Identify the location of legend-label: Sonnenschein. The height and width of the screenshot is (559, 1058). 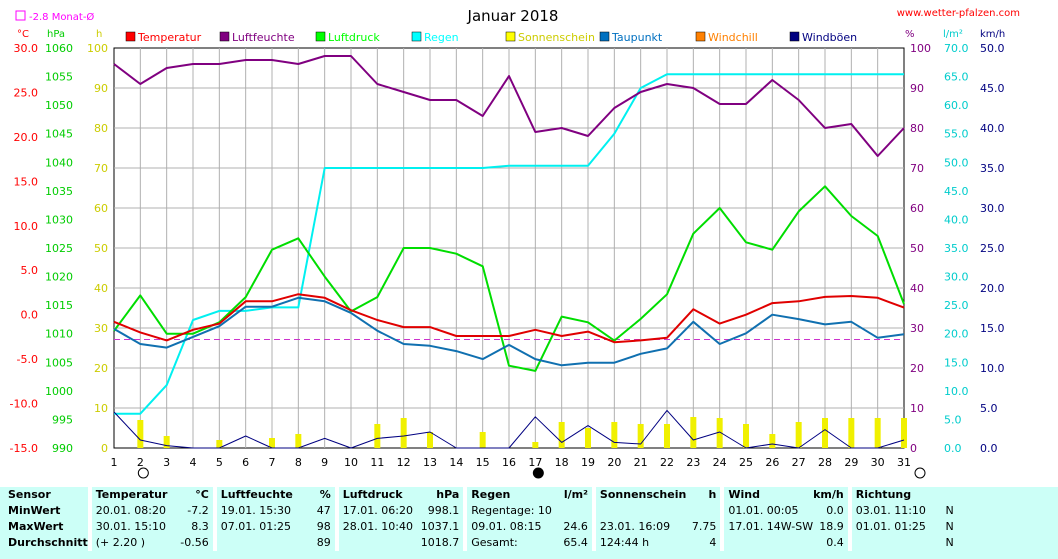
(556, 37).